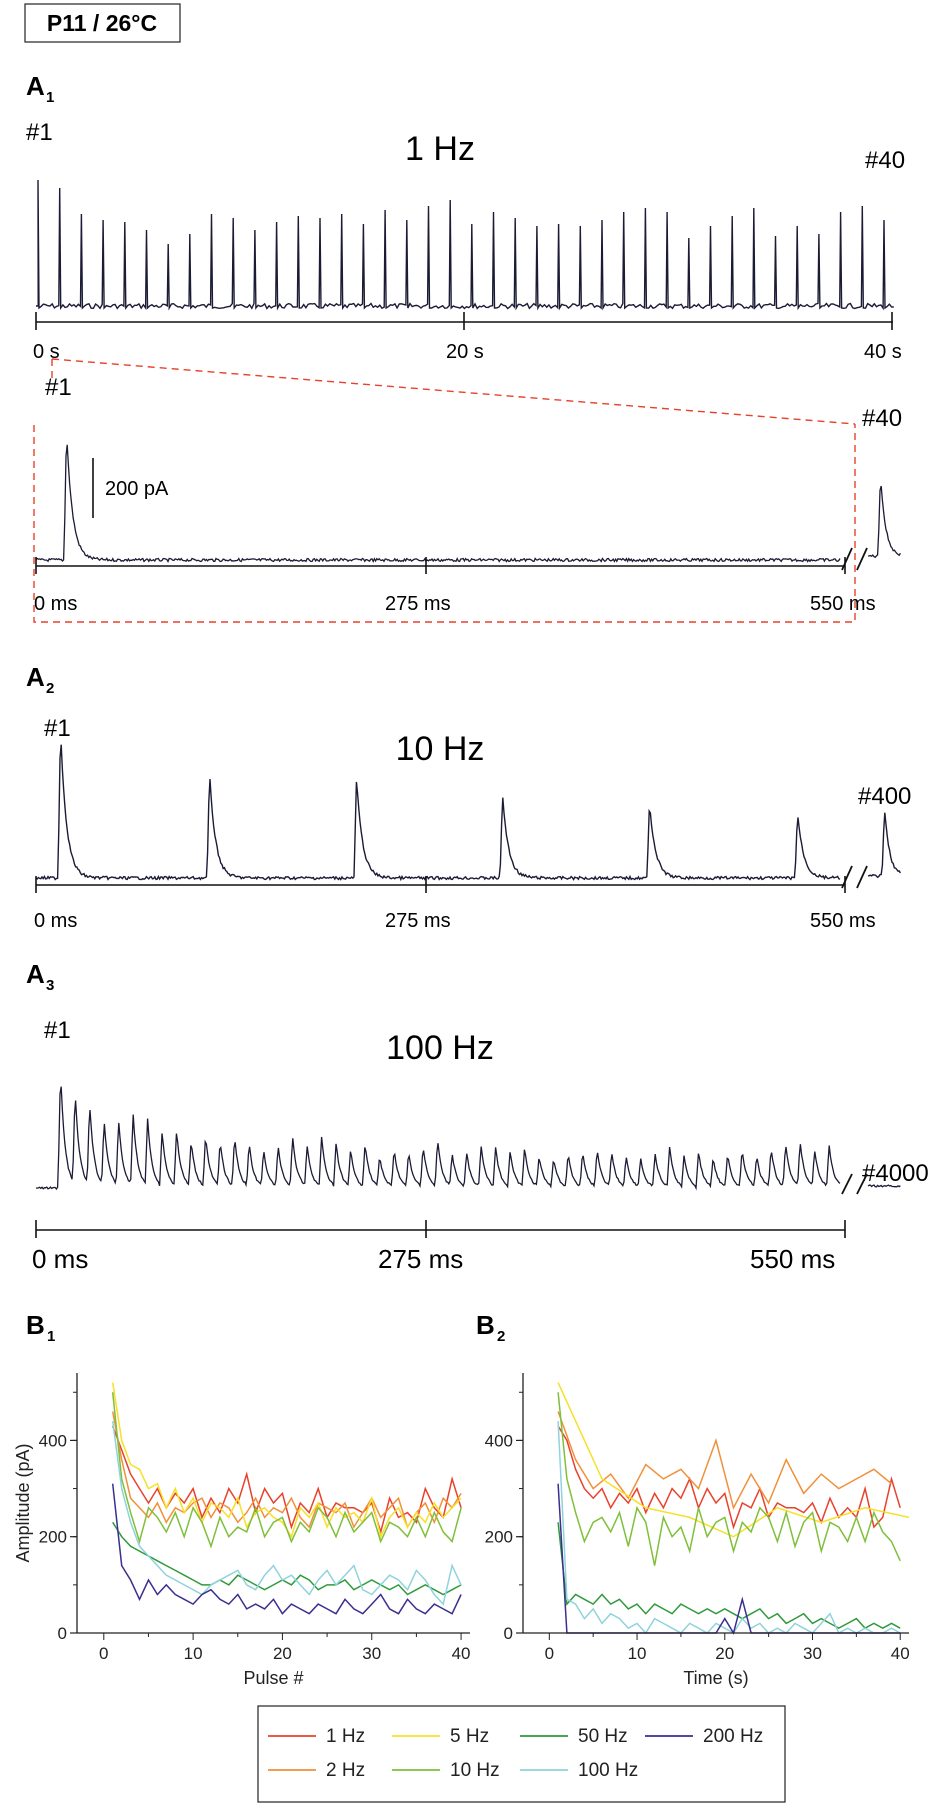  I want to click on b2-series-100-hz, so click(729, 1528).